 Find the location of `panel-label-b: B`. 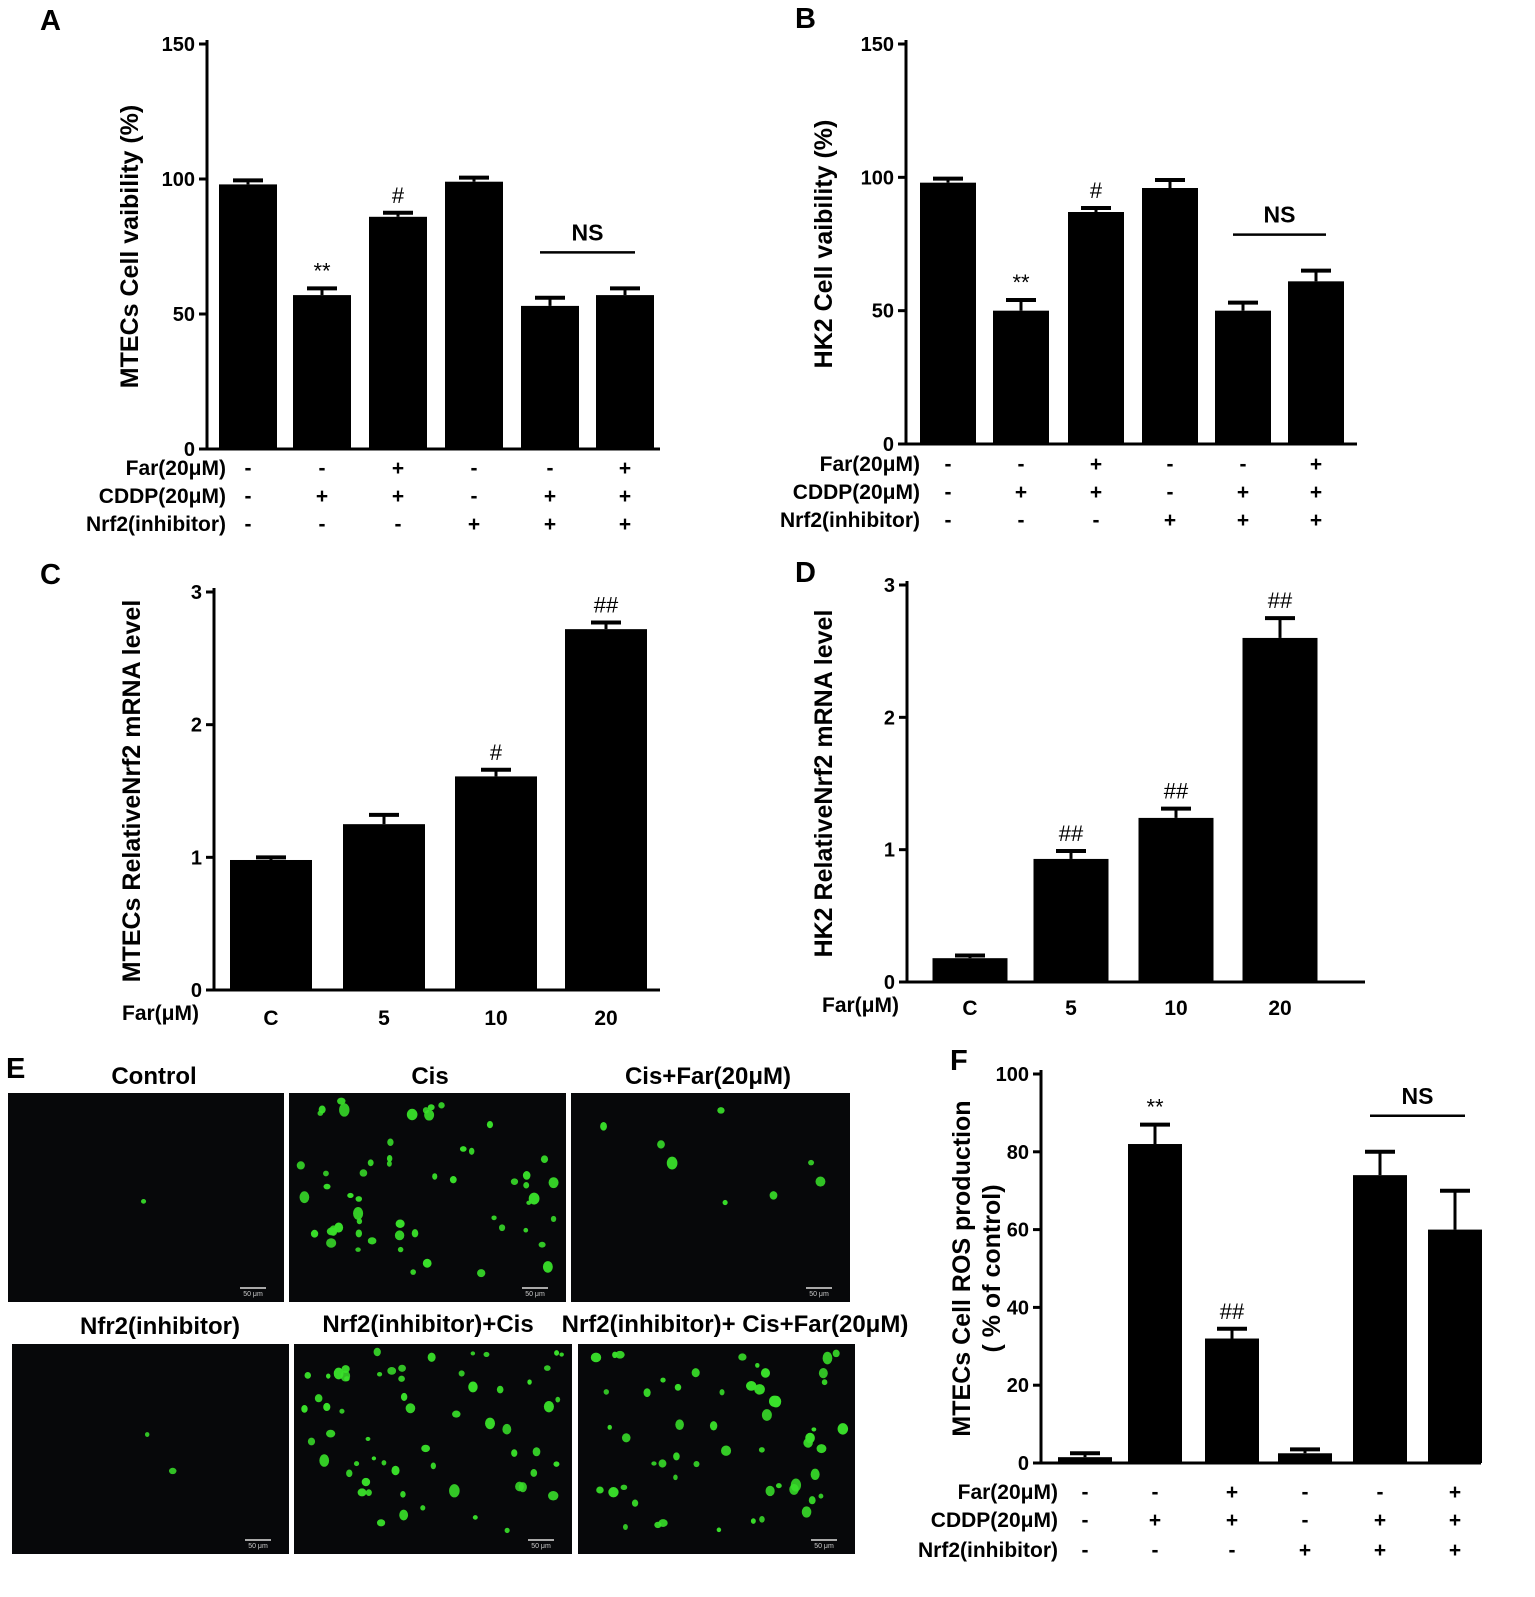

panel-label-b: B is located at coordinates (805, 19).